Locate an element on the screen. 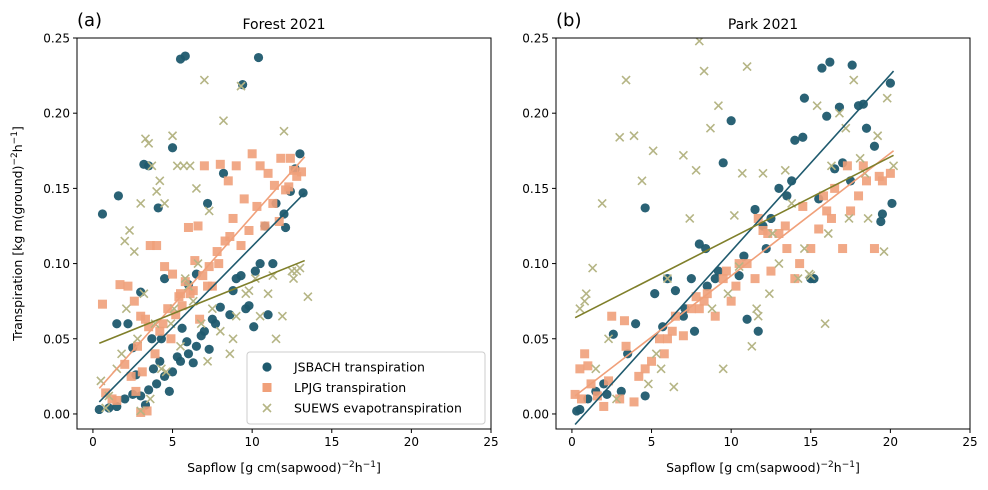 The width and height of the screenshot is (988, 490). x-tick-label: 20 is located at coordinates (890, 442).